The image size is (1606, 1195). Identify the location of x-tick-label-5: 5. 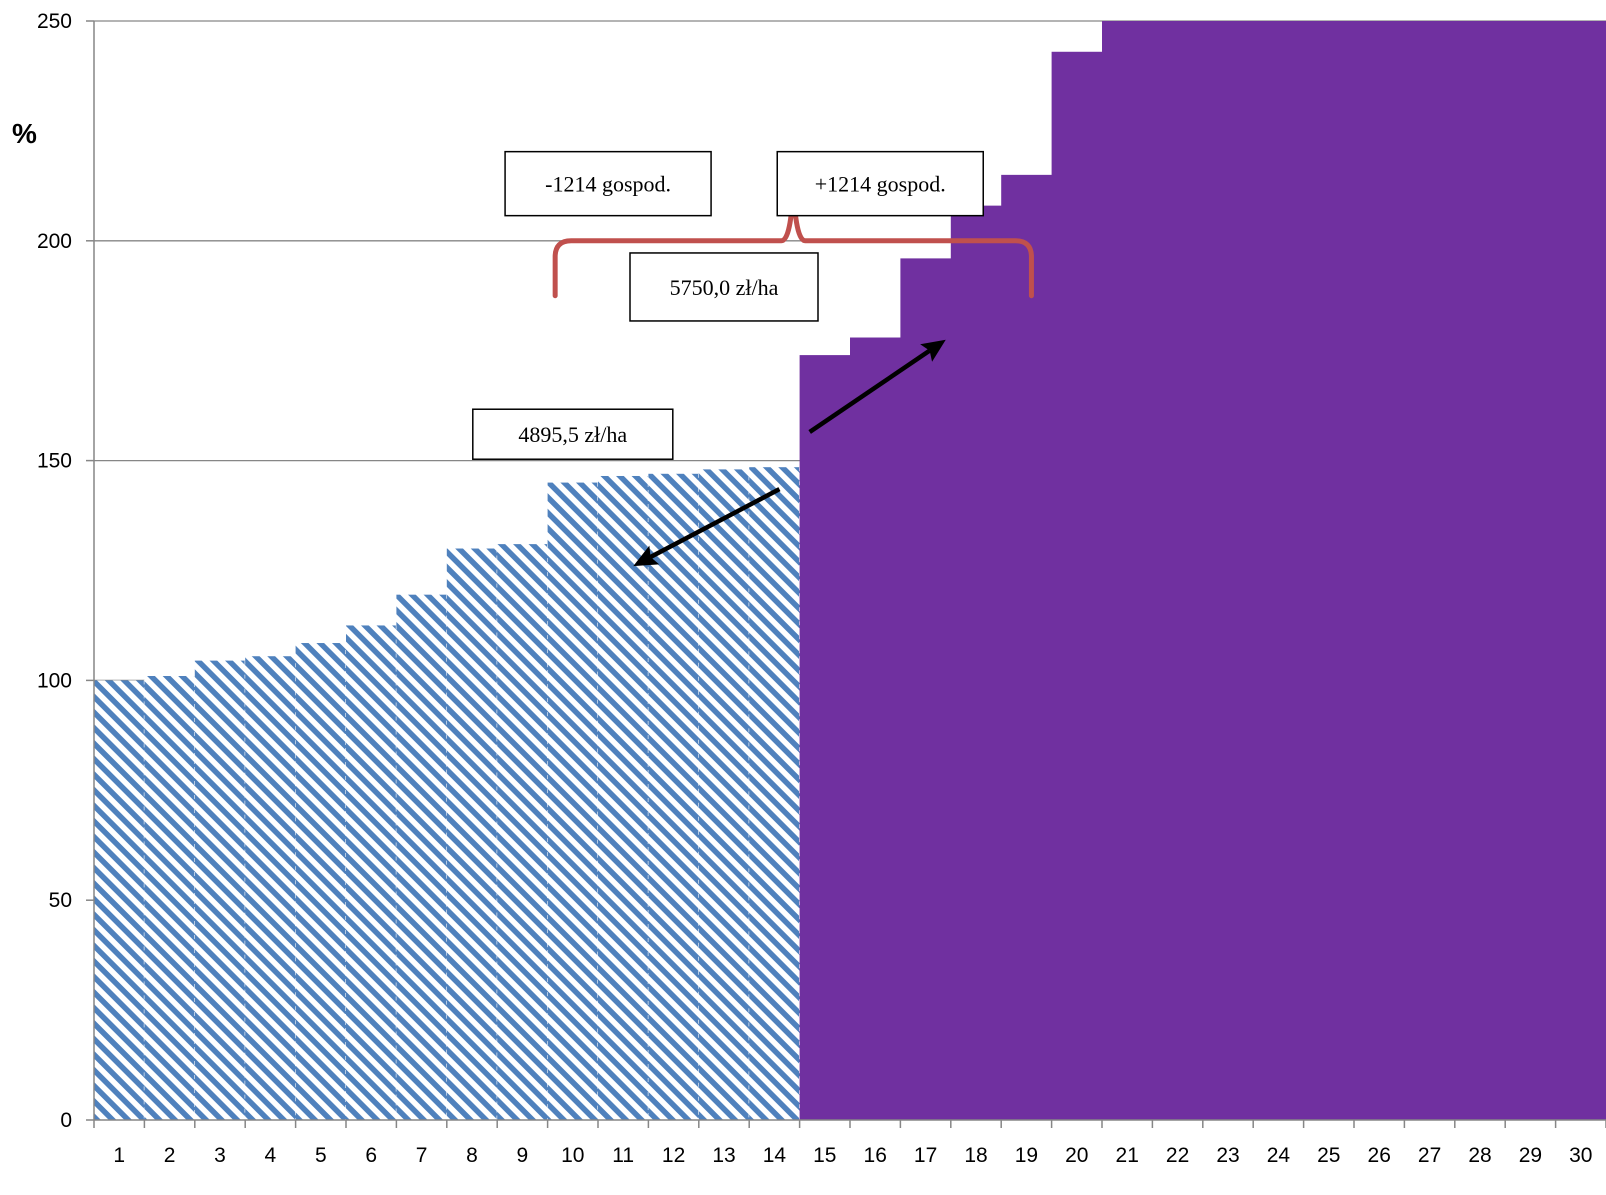
(321, 1155).